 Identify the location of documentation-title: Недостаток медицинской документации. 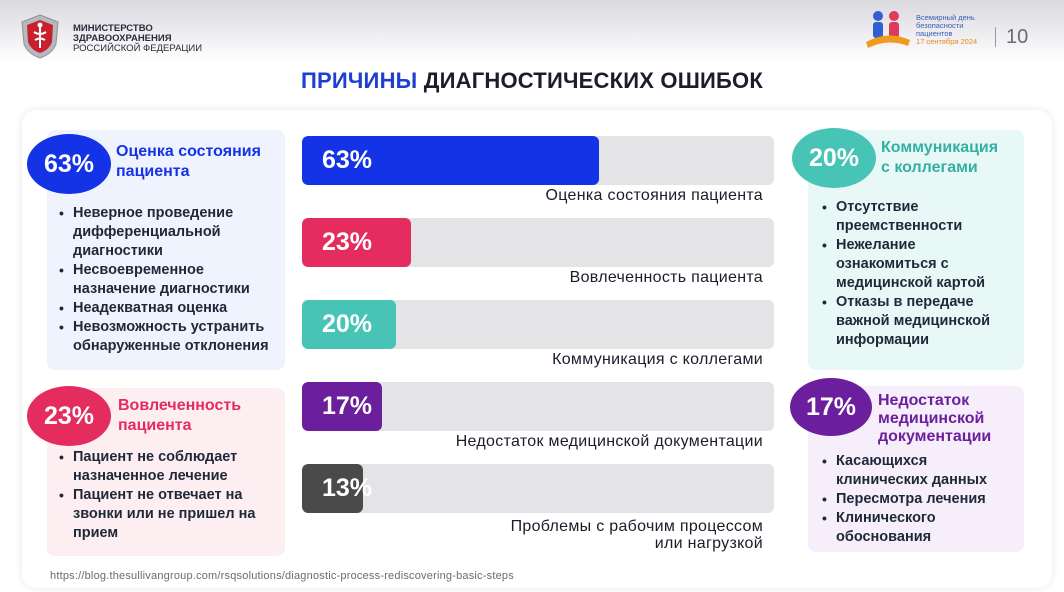
(934, 419).